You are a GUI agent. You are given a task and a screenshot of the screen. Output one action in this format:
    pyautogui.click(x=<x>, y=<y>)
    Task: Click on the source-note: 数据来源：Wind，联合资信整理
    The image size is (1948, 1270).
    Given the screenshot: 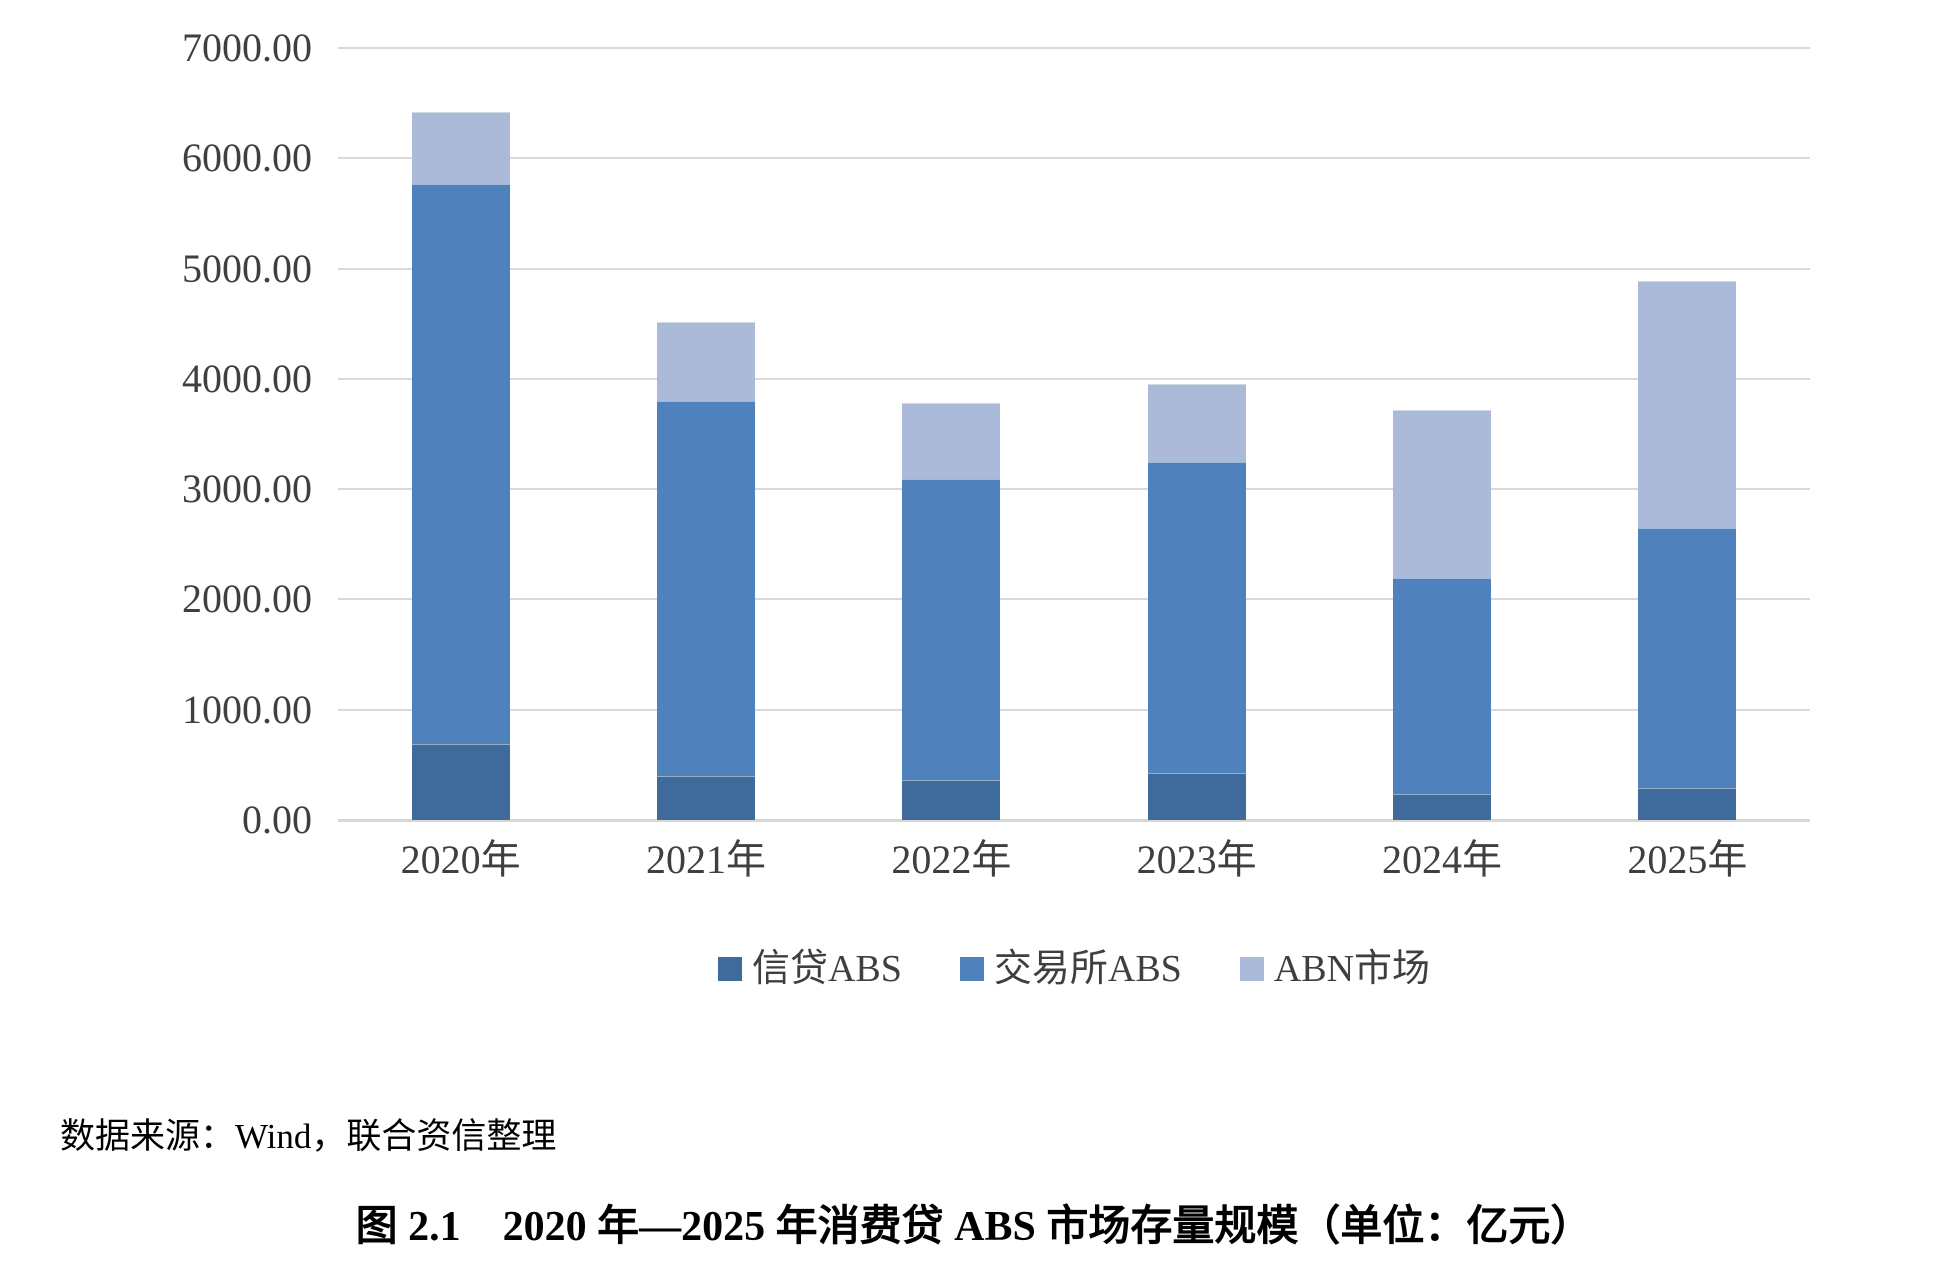 What is the action you would take?
    pyautogui.click(x=308, y=1136)
    